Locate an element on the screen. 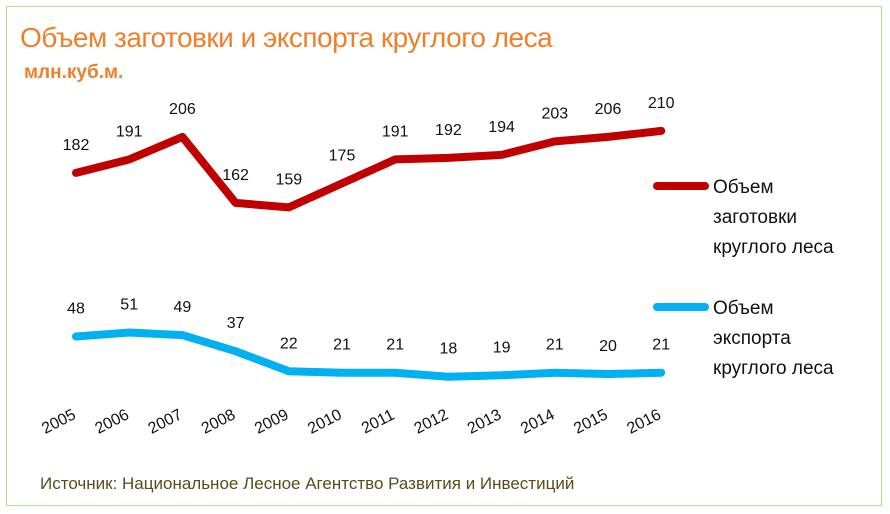 This screenshot has height=514, width=890. data-label: 162 is located at coordinates (235, 175).